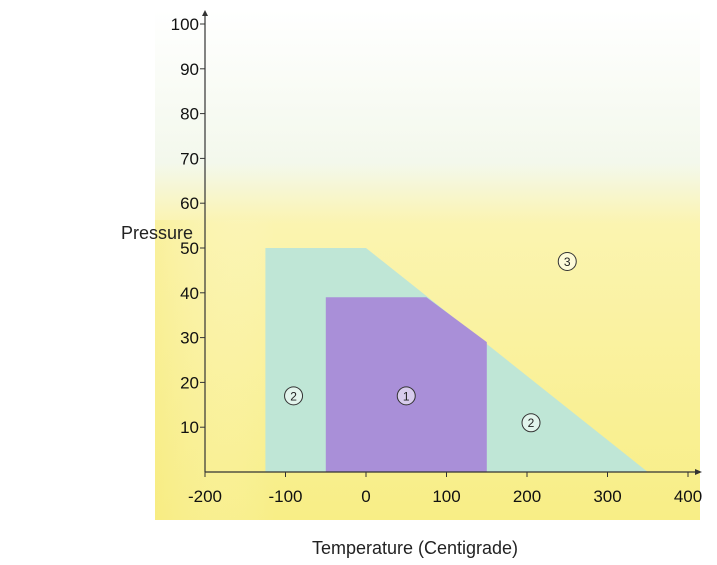 The width and height of the screenshot is (717, 565). What do you see at coordinates (189, 382) in the screenshot?
I see `y-tick-label: 20` at bounding box center [189, 382].